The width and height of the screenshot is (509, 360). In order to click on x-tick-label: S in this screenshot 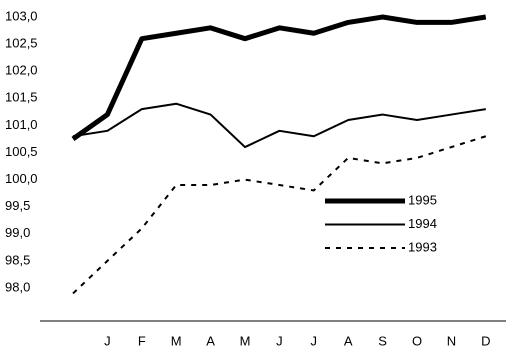, I will do `click(382, 340)`.